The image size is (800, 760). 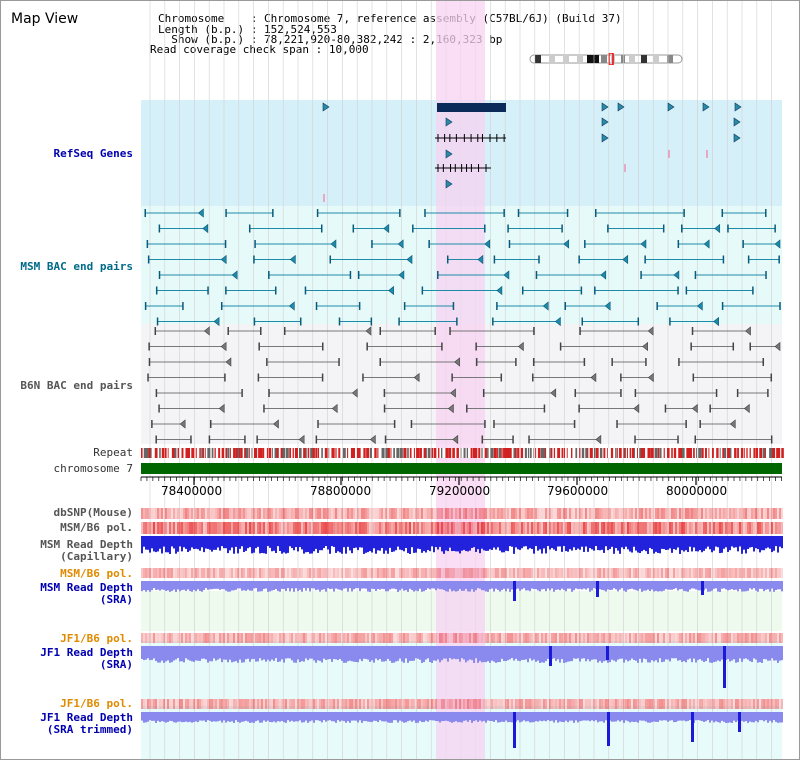 I want to click on bac-end-arrow, so click(x=506, y=275).